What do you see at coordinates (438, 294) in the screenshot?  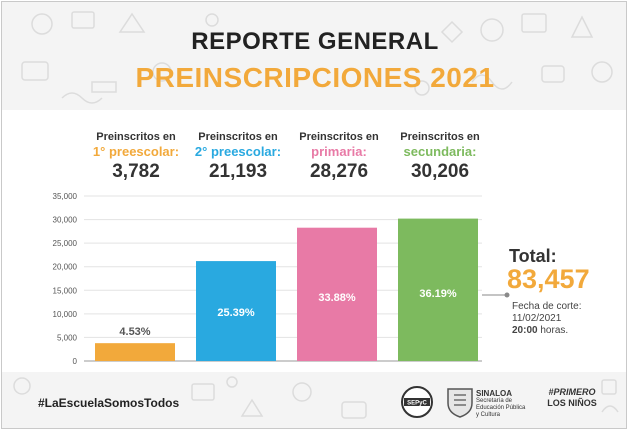 I see `bar-data-label: 36.19%` at bounding box center [438, 294].